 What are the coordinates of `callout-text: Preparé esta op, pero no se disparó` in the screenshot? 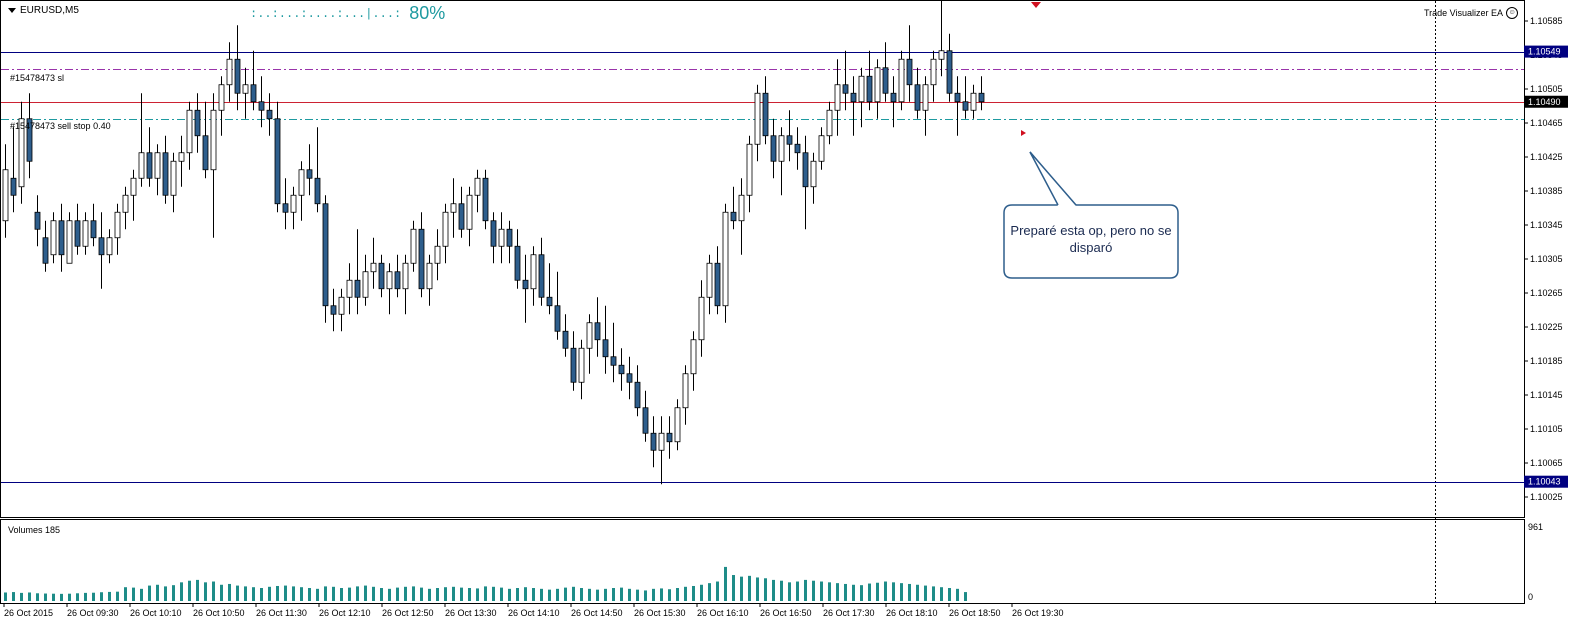 It's located at (1091, 239).